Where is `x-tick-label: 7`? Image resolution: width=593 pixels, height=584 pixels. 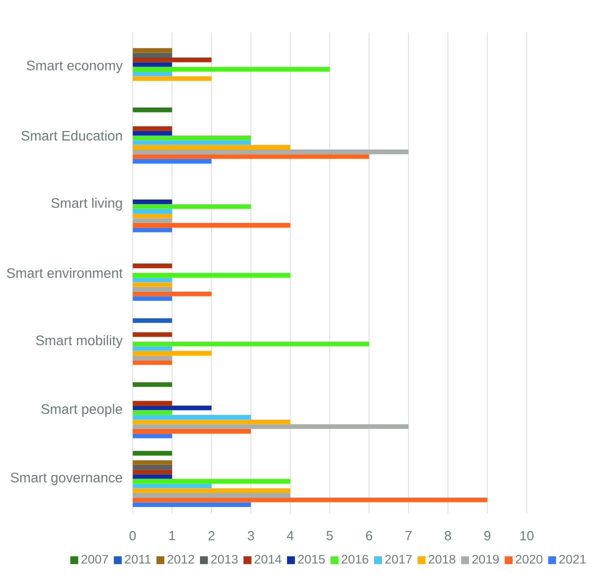 x-tick-label: 7 is located at coordinates (409, 535).